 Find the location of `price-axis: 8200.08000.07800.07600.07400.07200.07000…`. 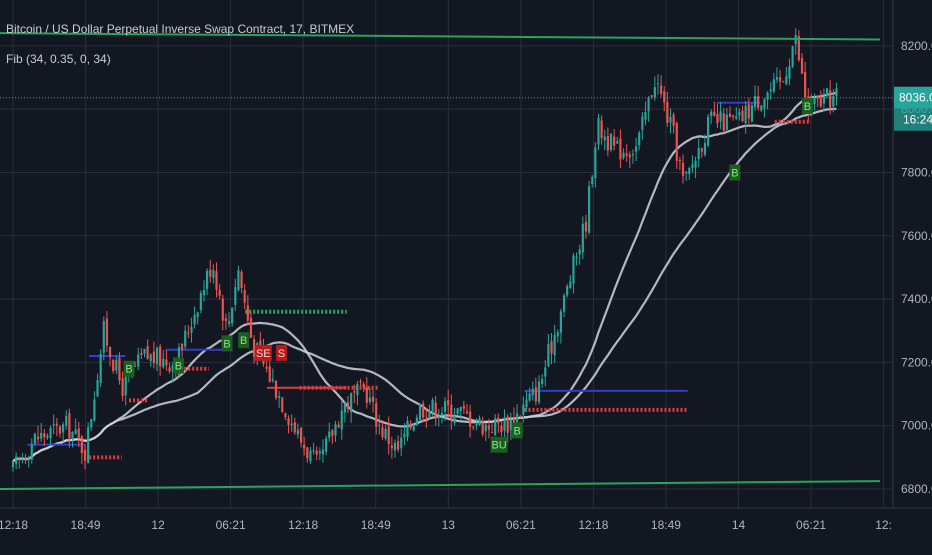

price-axis: 8200.08000.07800.07600.07400.07200.07000… is located at coordinates (912, 275).